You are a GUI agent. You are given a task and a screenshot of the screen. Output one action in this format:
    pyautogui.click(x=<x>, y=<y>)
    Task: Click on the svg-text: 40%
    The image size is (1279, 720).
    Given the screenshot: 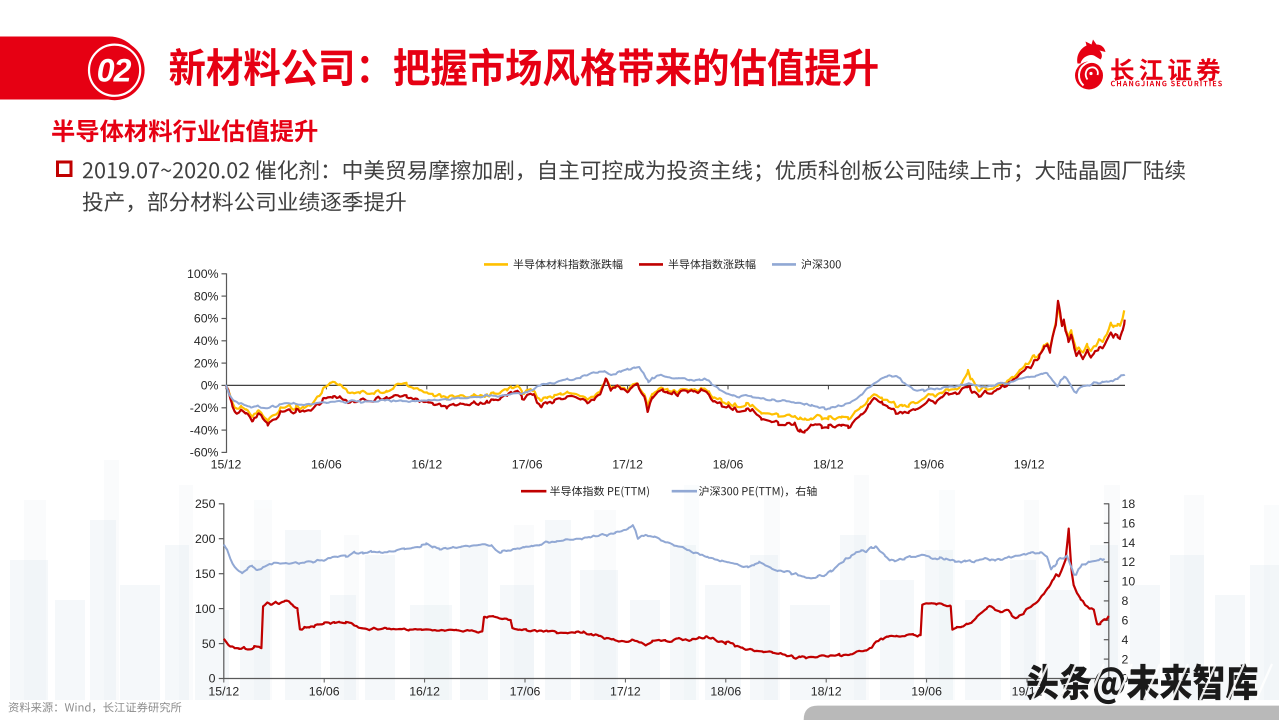 What is the action you would take?
    pyautogui.click(x=206, y=341)
    